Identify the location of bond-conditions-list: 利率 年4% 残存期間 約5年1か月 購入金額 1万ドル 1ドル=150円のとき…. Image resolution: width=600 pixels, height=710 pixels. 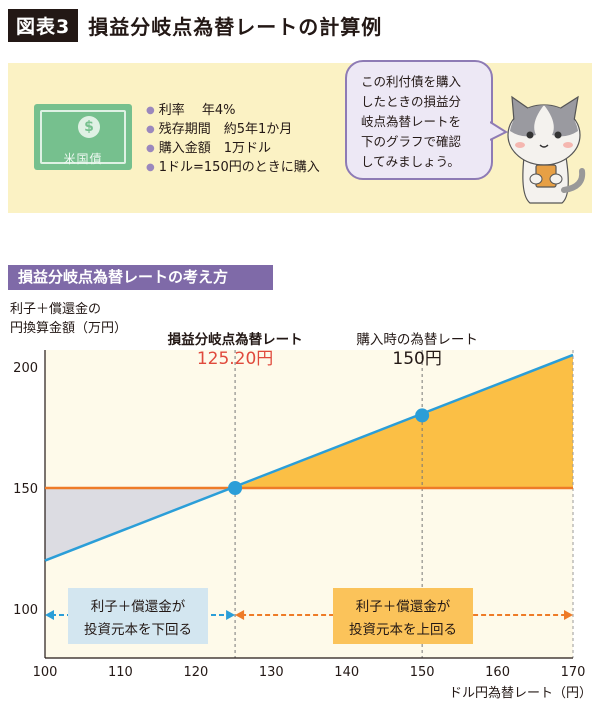
(233, 139).